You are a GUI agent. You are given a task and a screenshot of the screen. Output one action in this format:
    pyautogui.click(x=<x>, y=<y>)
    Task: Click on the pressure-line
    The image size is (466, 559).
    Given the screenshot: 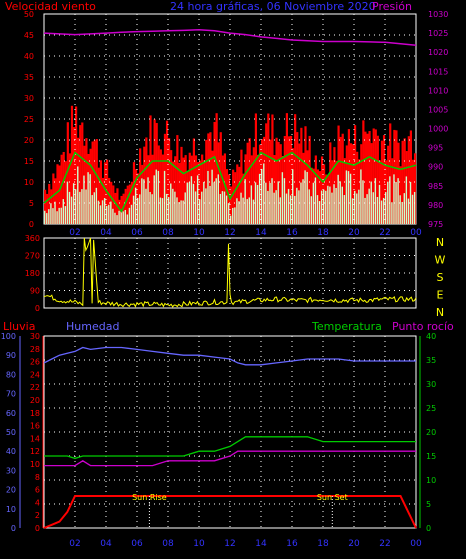 What is the action you would take?
    pyautogui.click(x=230, y=37)
    